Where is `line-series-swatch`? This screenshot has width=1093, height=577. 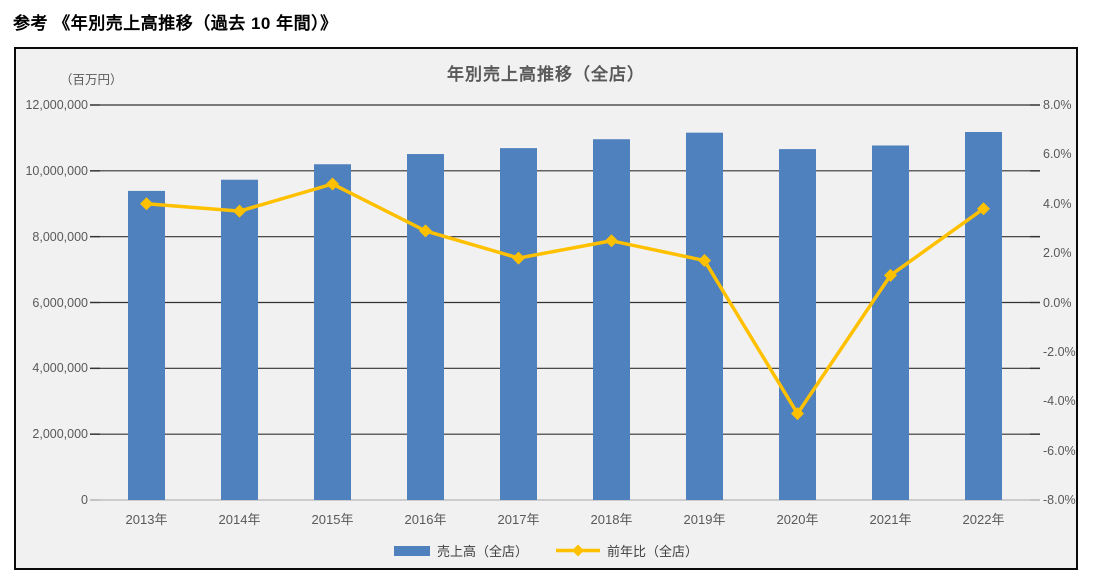 line-series-swatch is located at coordinates (578, 550).